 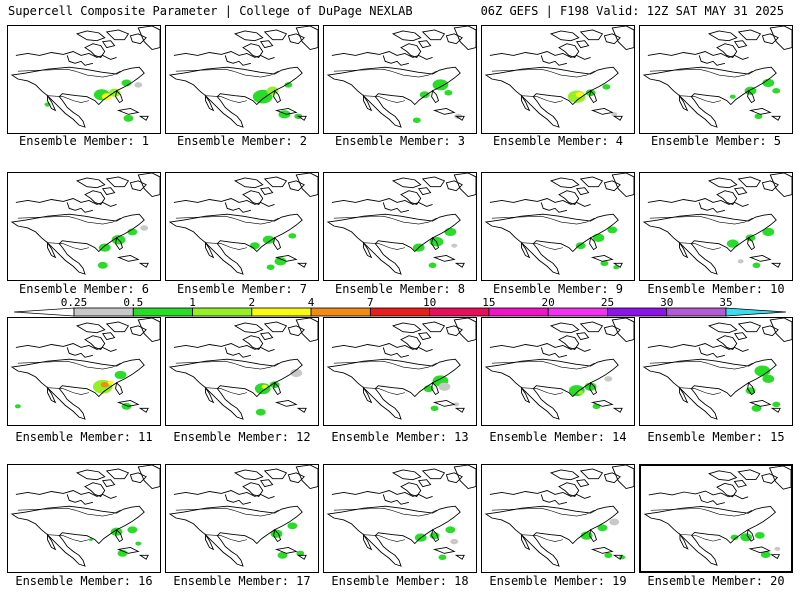 I want to click on ensemble-member-label: Ensemble Member: 13, so click(x=400, y=437).